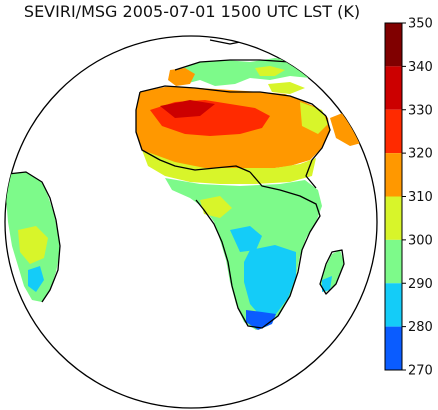  I want to click on map-title: SEVIRI/MSG 2005-07-01 1500 UTC LST (K), so click(192, 11).